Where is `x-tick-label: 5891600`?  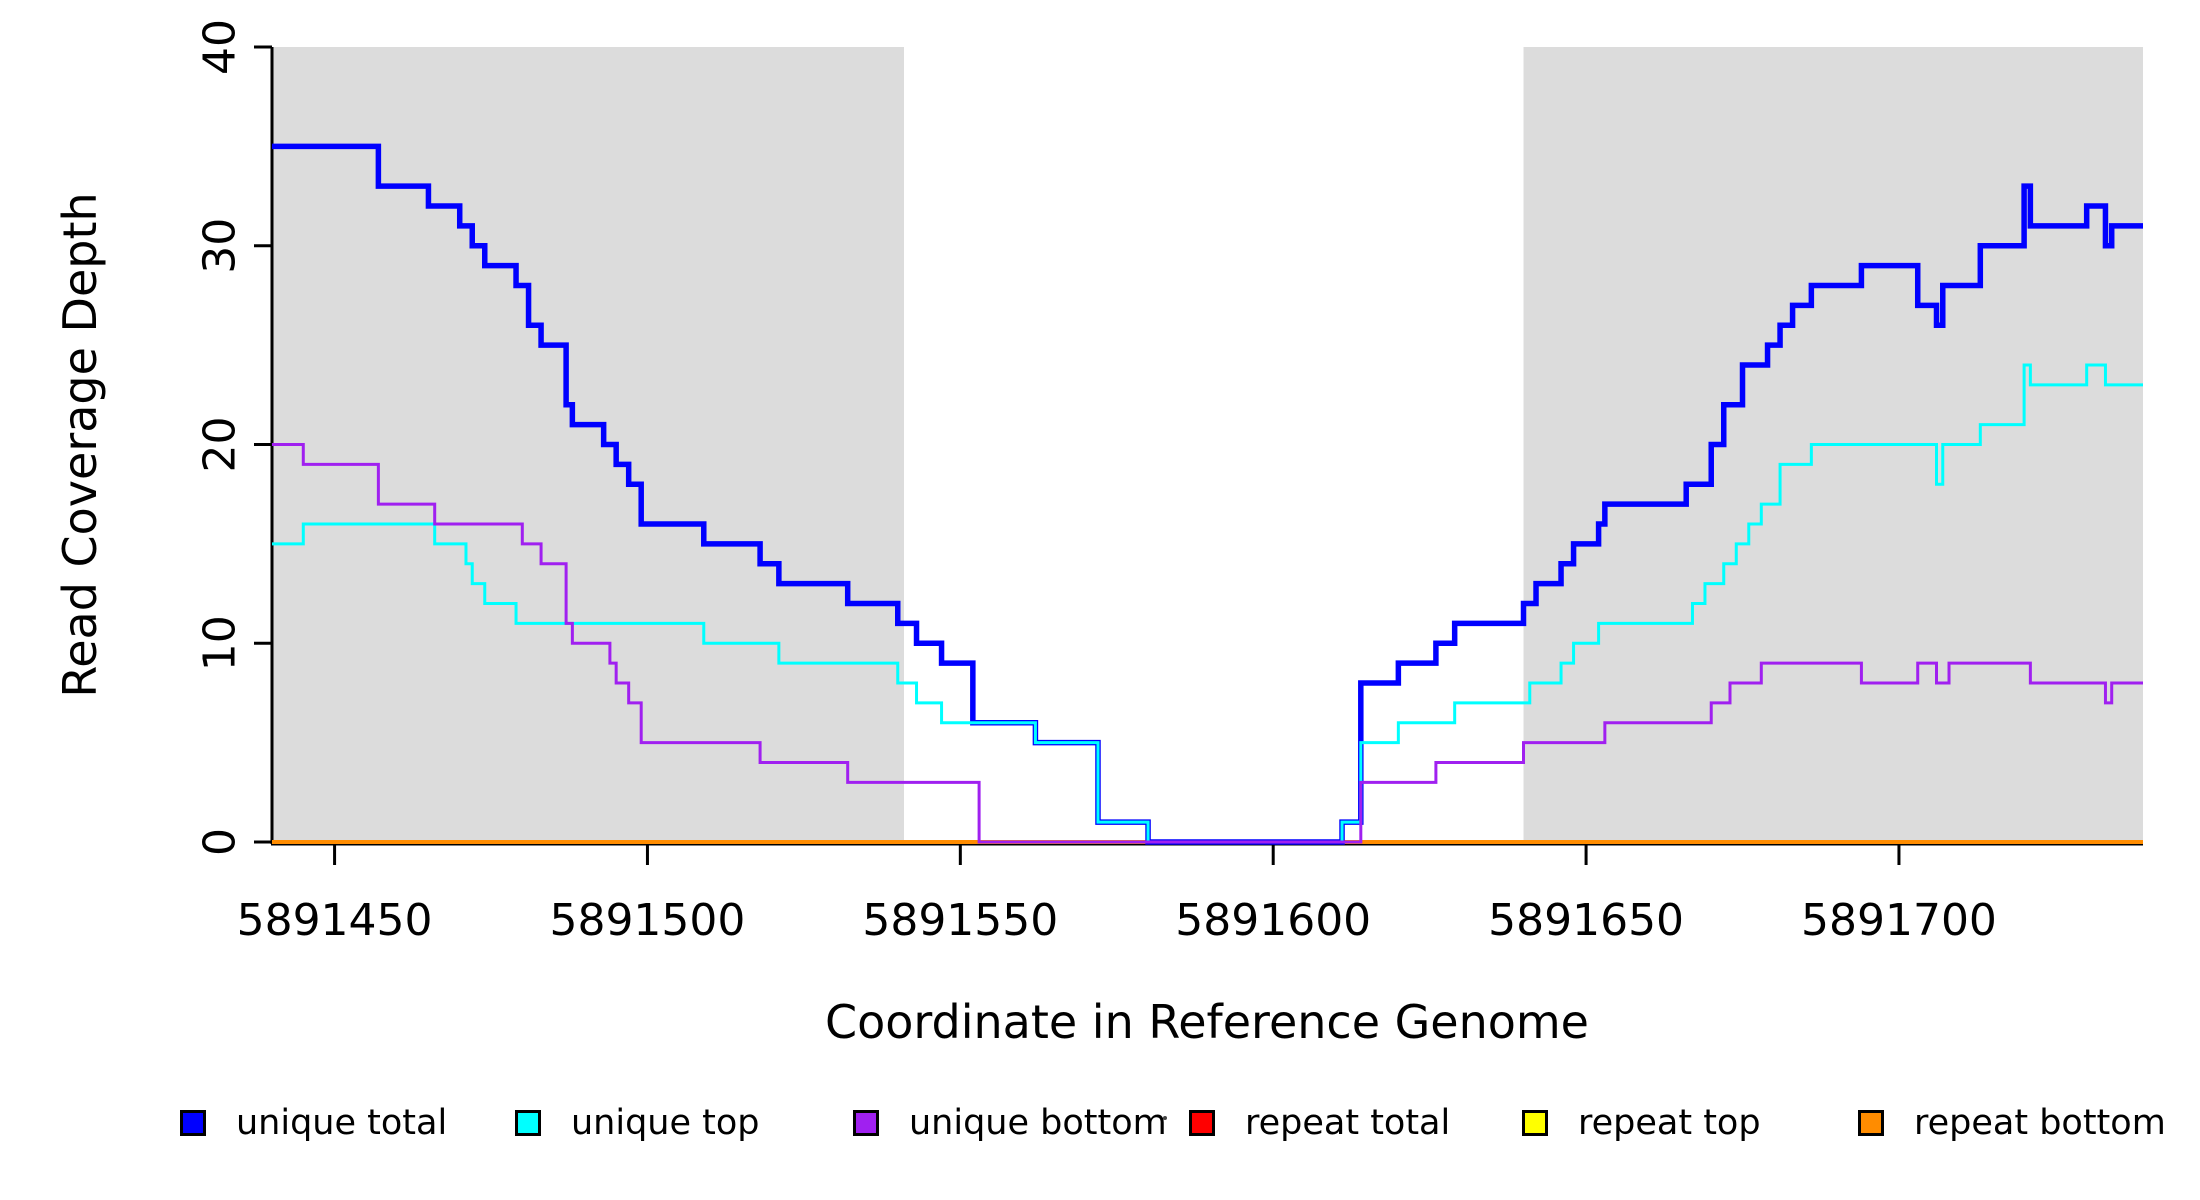
x-tick-label: 5891600 is located at coordinates (1273, 920).